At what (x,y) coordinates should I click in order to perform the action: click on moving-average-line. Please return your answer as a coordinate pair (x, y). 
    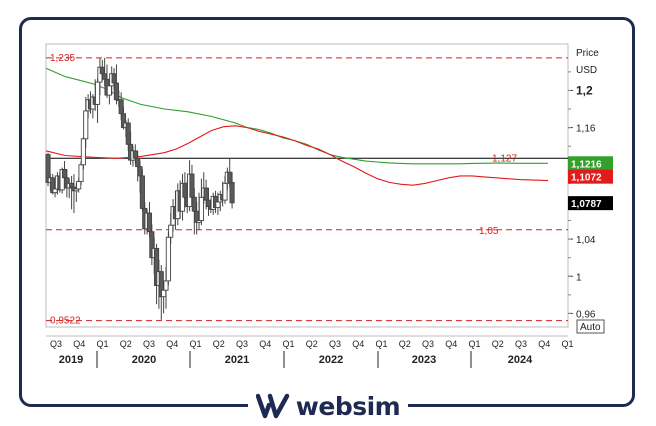
    Looking at the image, I should click on (297, 155).